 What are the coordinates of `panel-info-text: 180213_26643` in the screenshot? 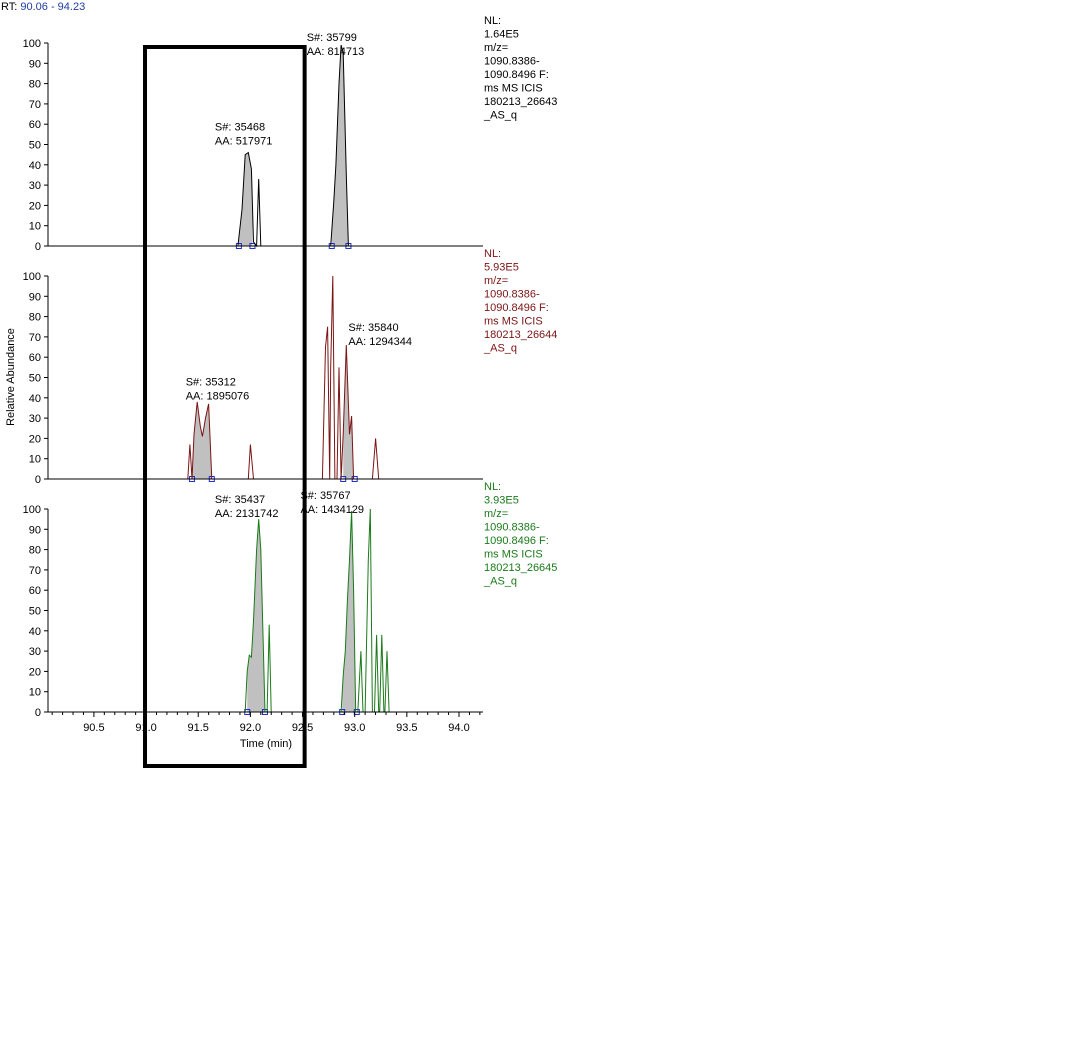 It's located at (520, 102).